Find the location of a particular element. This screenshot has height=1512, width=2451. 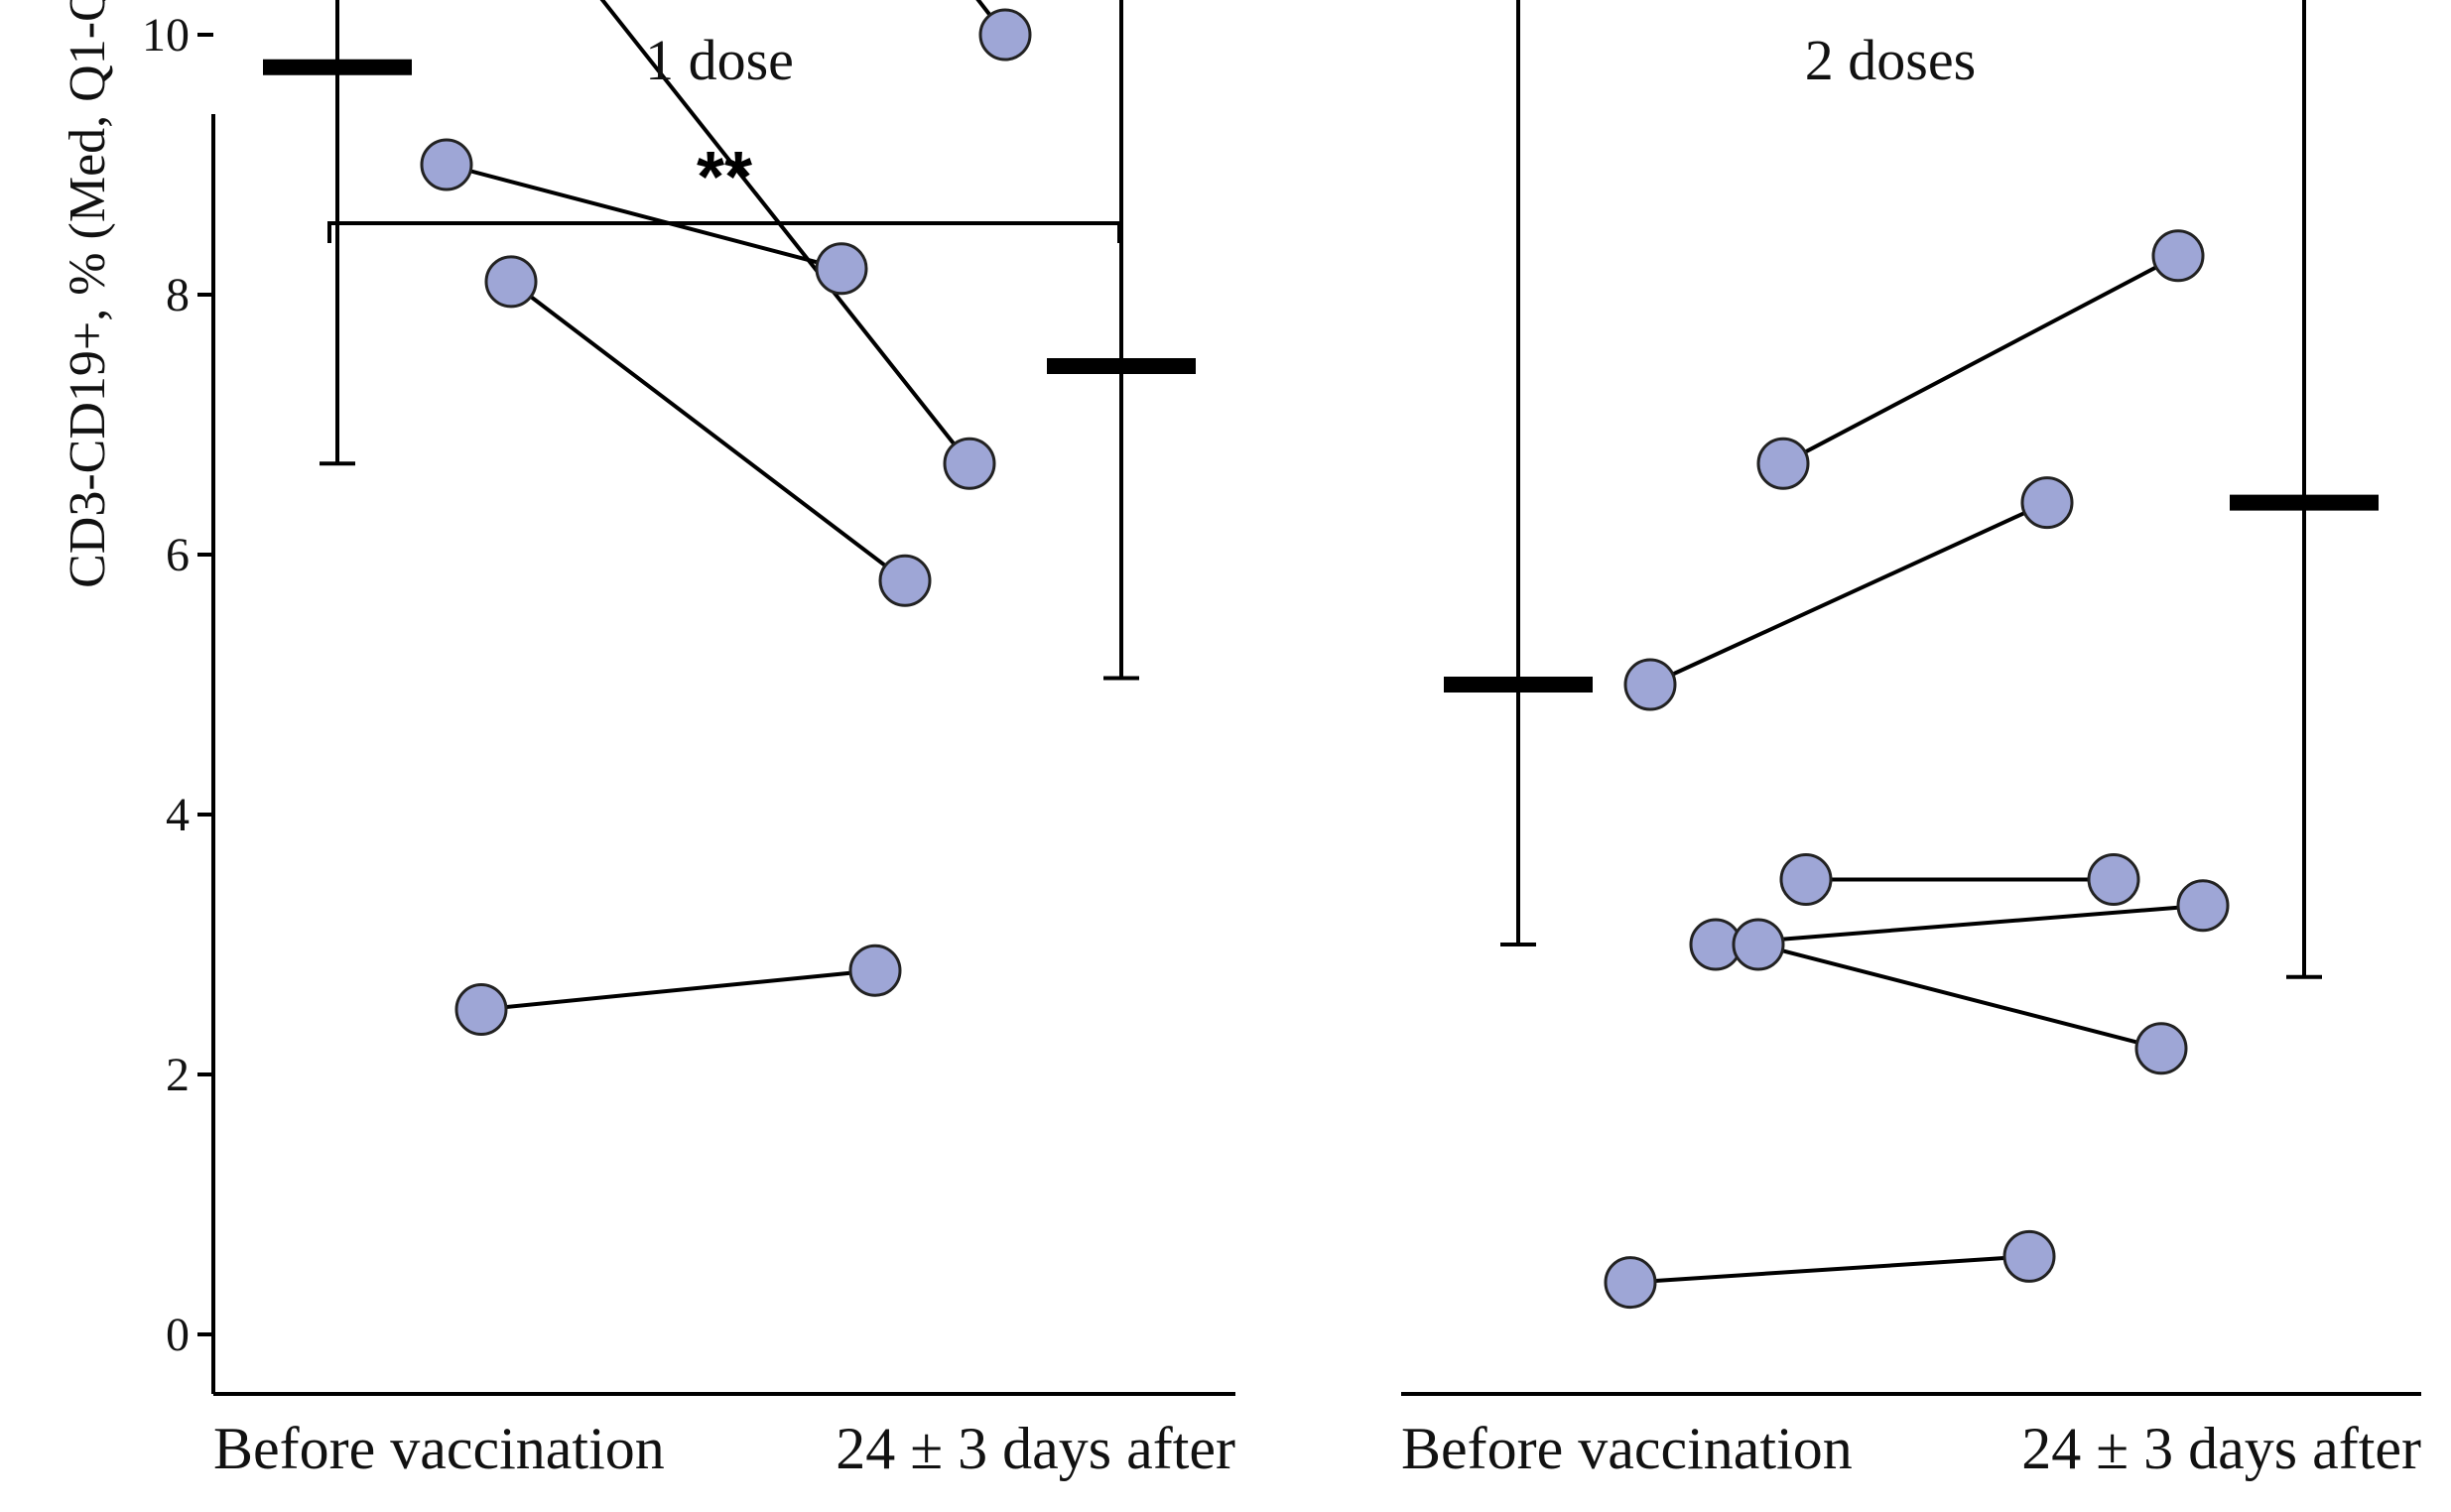

significance-bracket is located at coordinates (724, 232).